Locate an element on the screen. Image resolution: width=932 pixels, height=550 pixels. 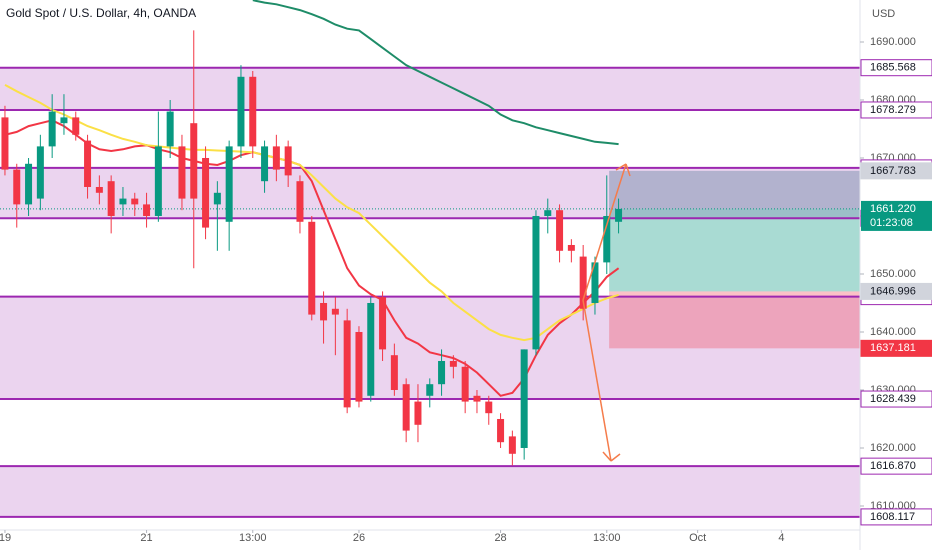
moving-average is located at coordinates (435, 73).